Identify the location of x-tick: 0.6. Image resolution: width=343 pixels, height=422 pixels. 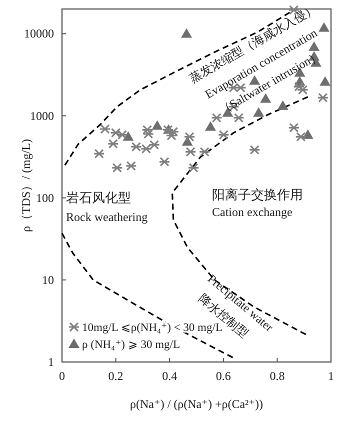
(223, 376).